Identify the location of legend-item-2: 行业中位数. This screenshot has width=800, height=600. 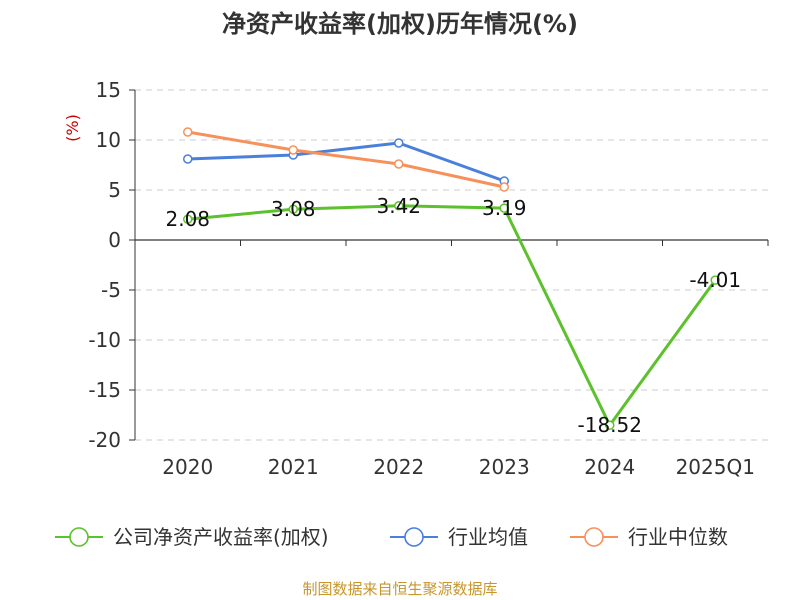
(649, 537).